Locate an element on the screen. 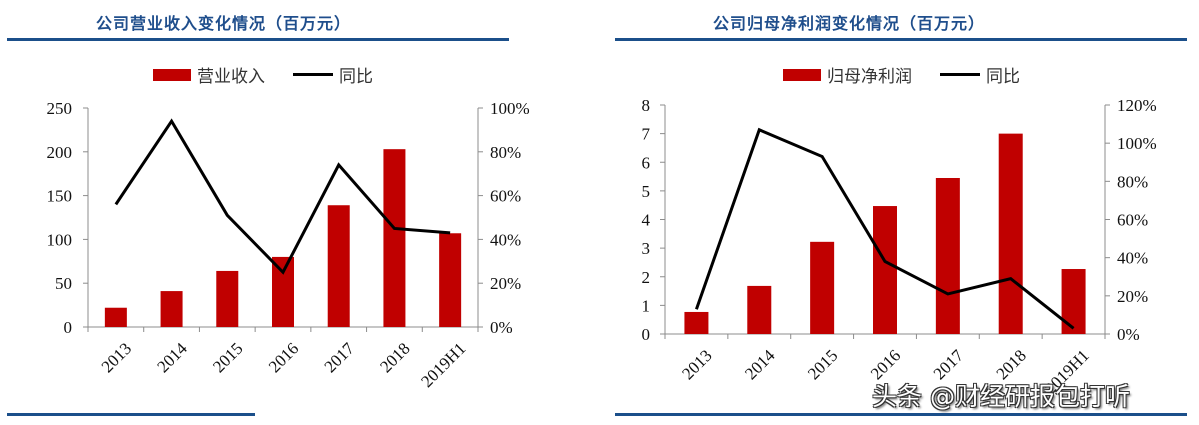 The width and height of the screenshot is (1199, 425). left-tick-label: 4 is located at coordinates (646, 220).